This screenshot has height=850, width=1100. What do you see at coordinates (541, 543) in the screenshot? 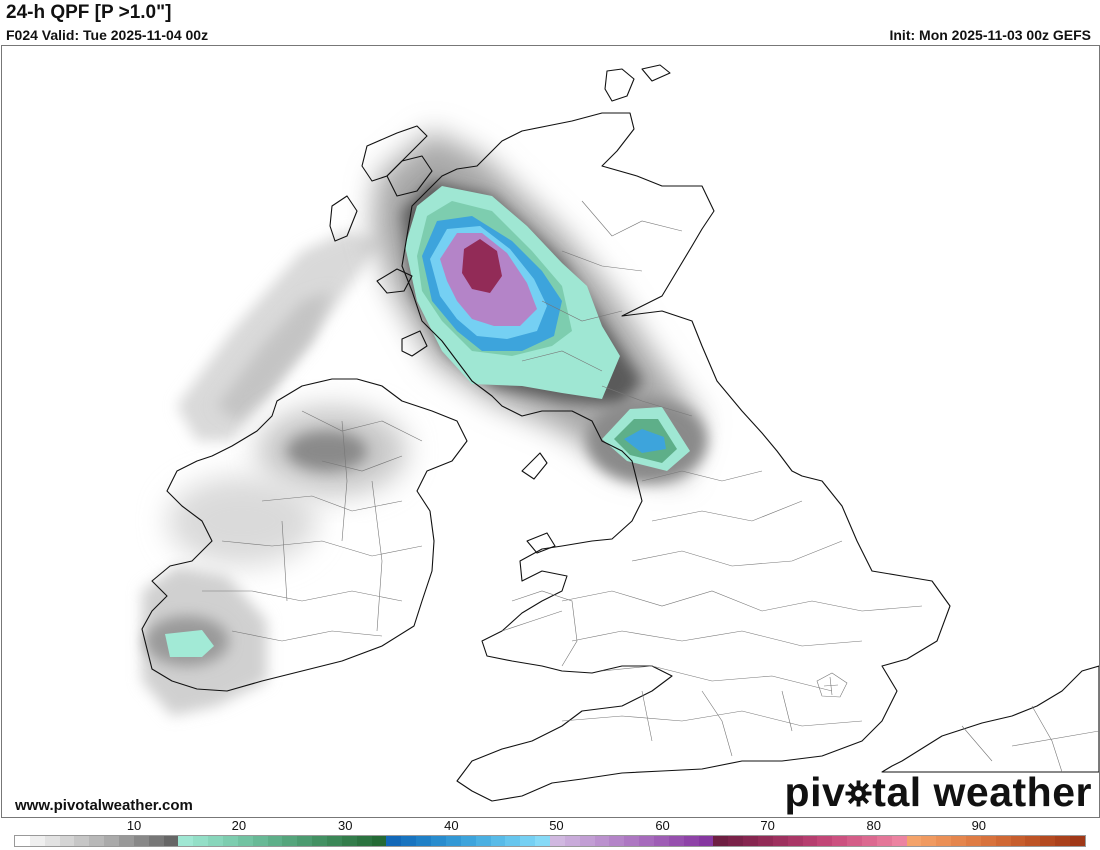
I see `anglesey-coastline` at bounding box center [541, 543].